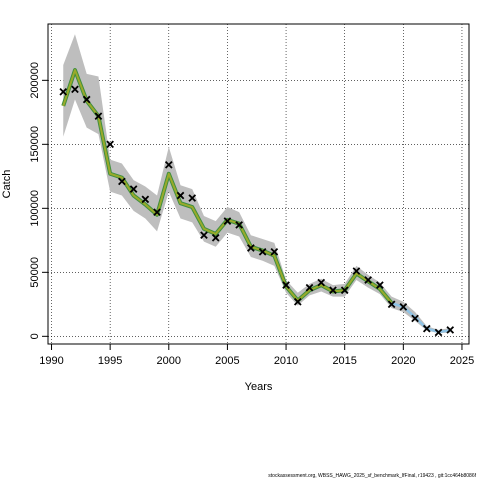  What do you see at coordinates (286, 285) in the screenshot?
I see `observed-point-2010` at bounding box center [286, 285].